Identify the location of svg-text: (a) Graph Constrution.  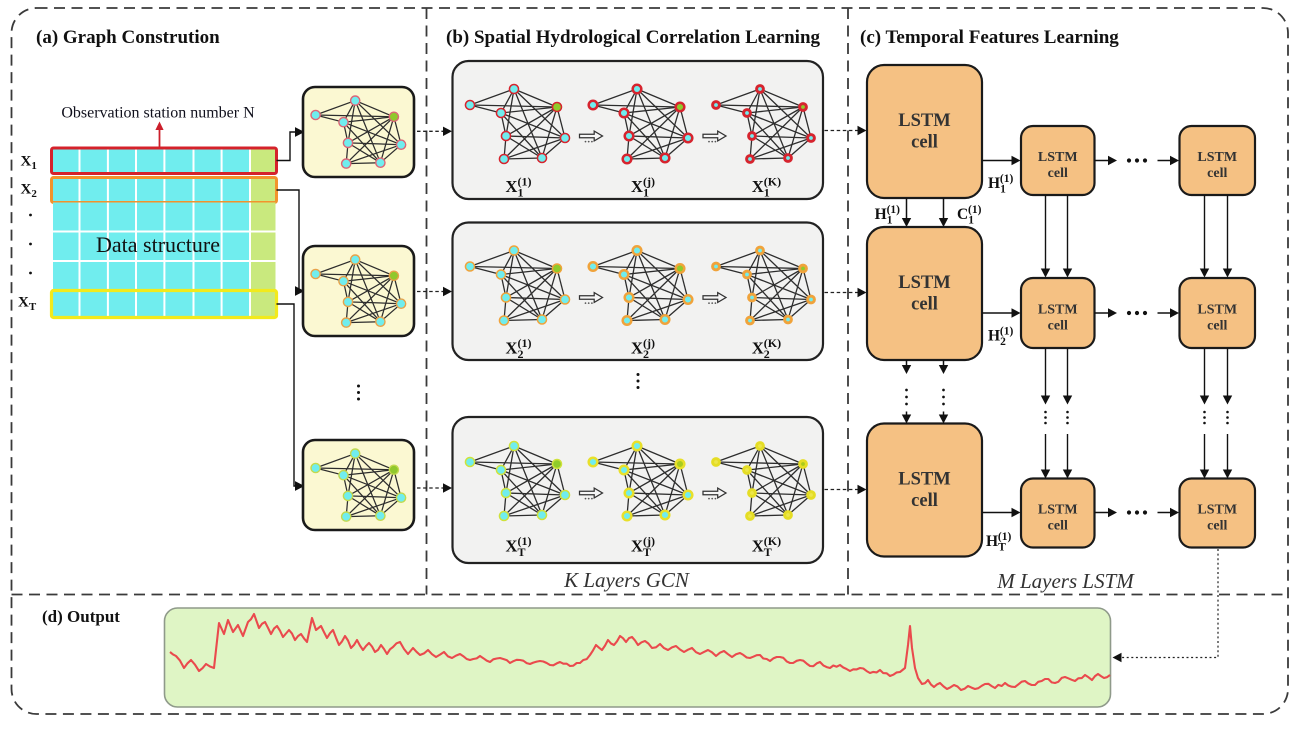
(128, 37).